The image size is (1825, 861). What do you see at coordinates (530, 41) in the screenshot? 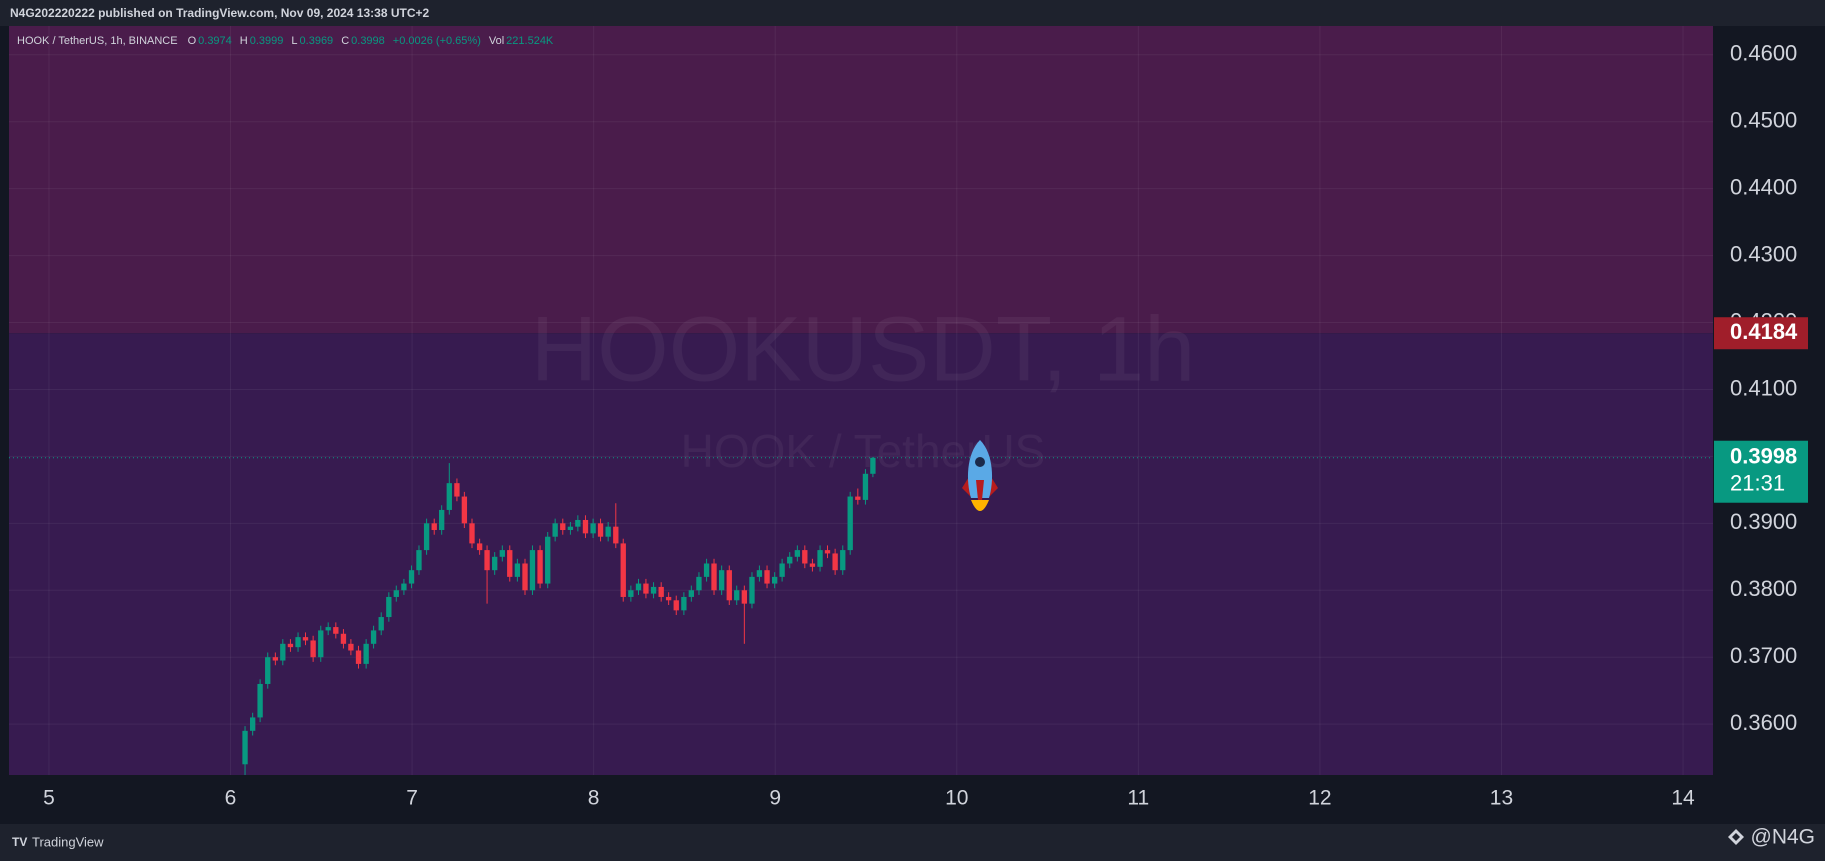
I see `legend-volume: 221.524K` at bounding box center [530, 41].